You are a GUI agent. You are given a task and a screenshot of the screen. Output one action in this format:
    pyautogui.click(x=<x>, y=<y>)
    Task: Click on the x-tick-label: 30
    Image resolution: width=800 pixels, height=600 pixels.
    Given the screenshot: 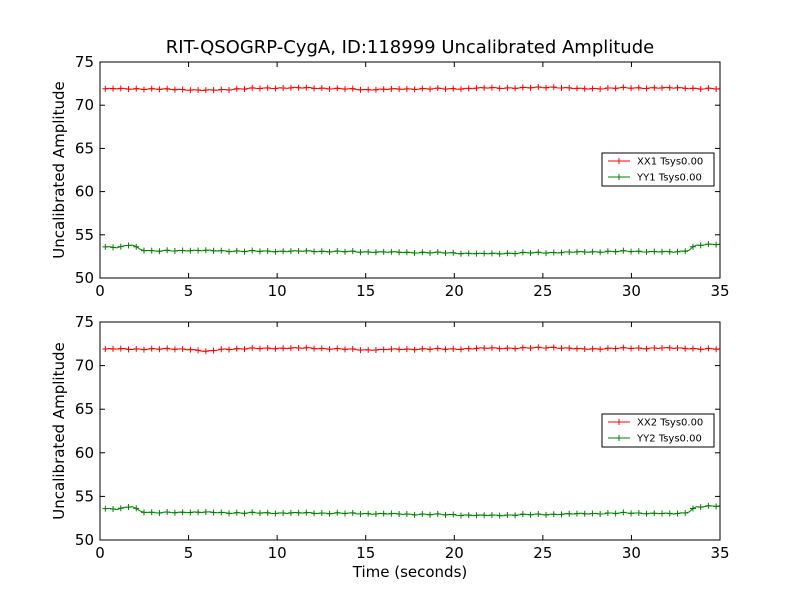 What is the action you would take?
    pyautogui.click(x=631, y=291)
    